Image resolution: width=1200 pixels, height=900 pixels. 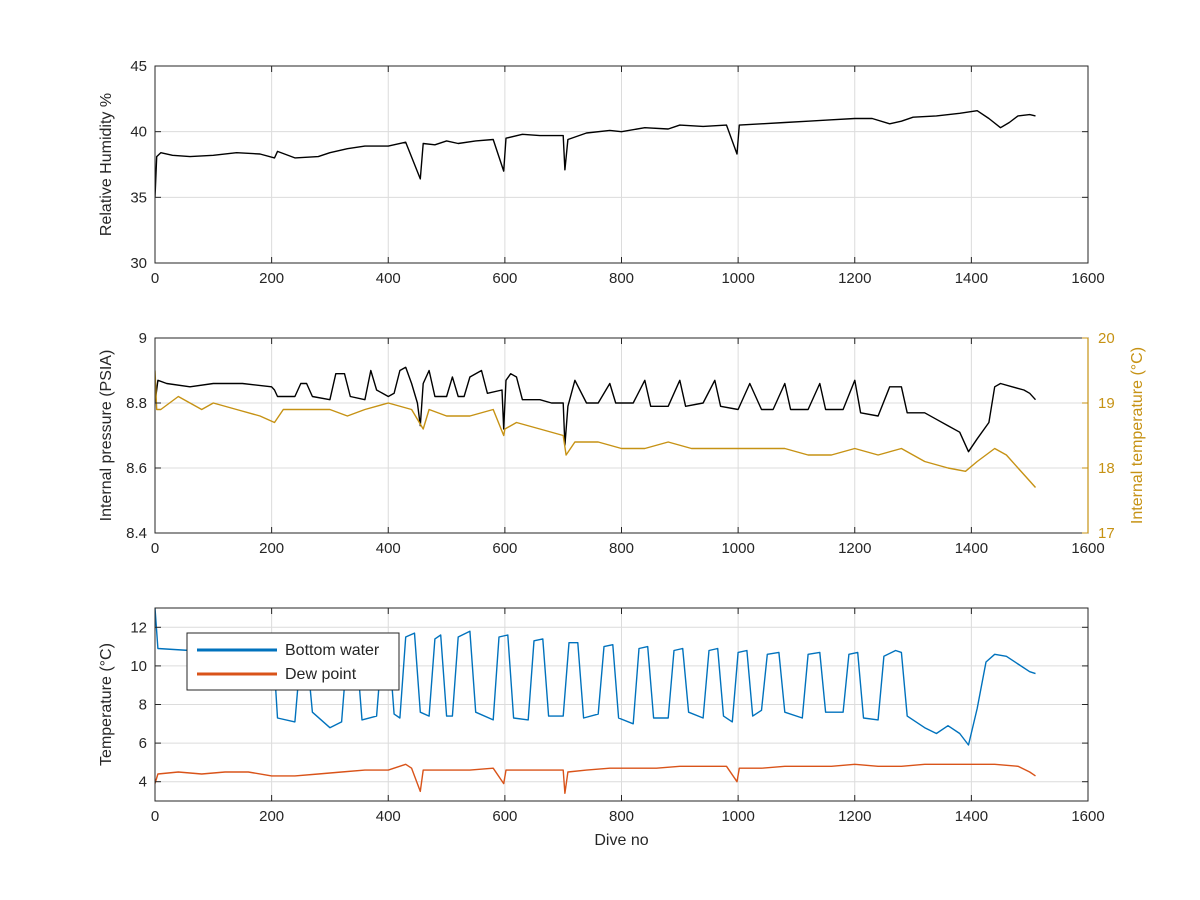 I want to click on x-axis-label: Dive no, so click(x=621, y=840).